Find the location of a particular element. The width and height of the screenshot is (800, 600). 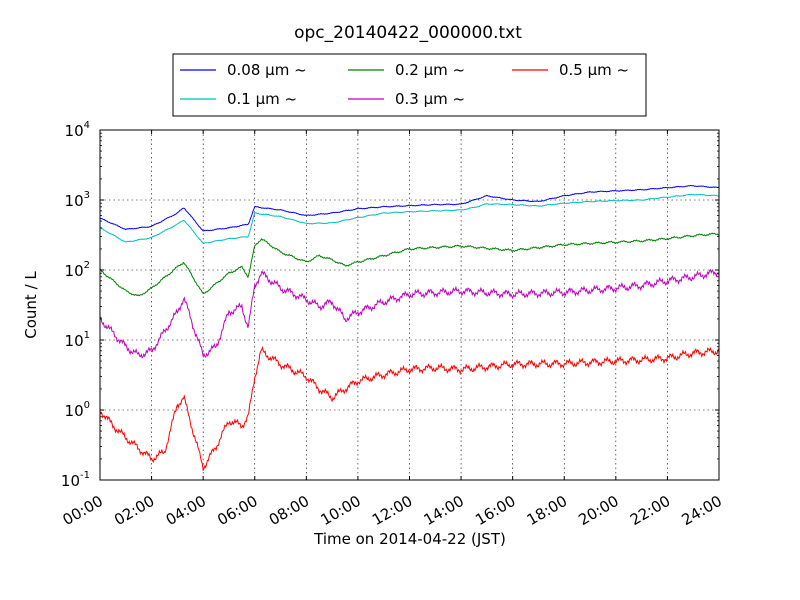

legend-label: 0.08 μm ~ is located at coordinates (267, 70).